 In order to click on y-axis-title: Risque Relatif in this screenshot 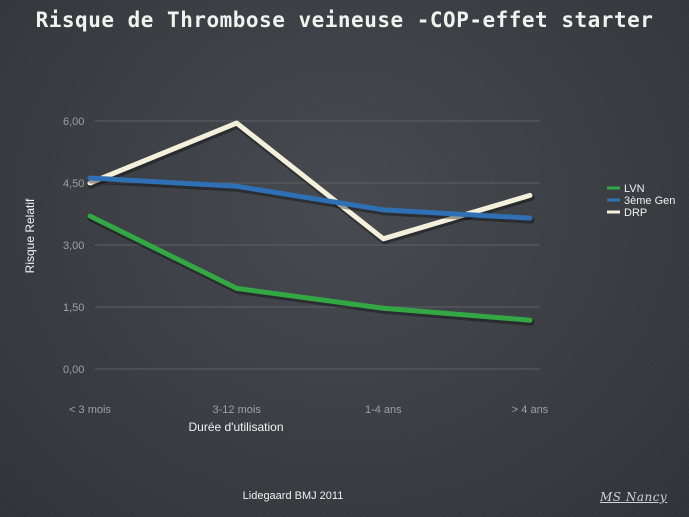, I will do `click(30, 235)`.